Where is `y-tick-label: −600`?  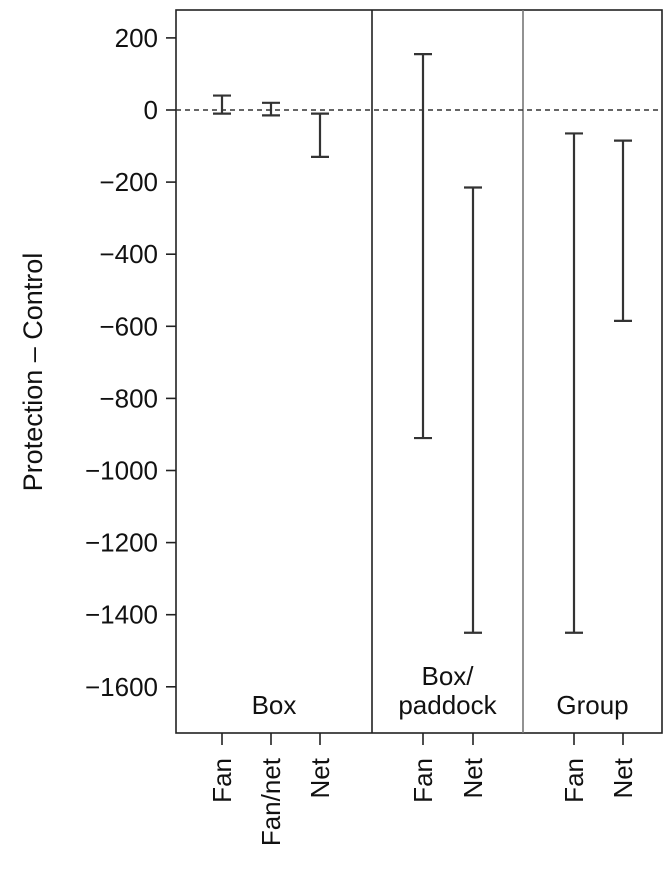
y-tick-label: −600 is located at coordinates (128, 326).